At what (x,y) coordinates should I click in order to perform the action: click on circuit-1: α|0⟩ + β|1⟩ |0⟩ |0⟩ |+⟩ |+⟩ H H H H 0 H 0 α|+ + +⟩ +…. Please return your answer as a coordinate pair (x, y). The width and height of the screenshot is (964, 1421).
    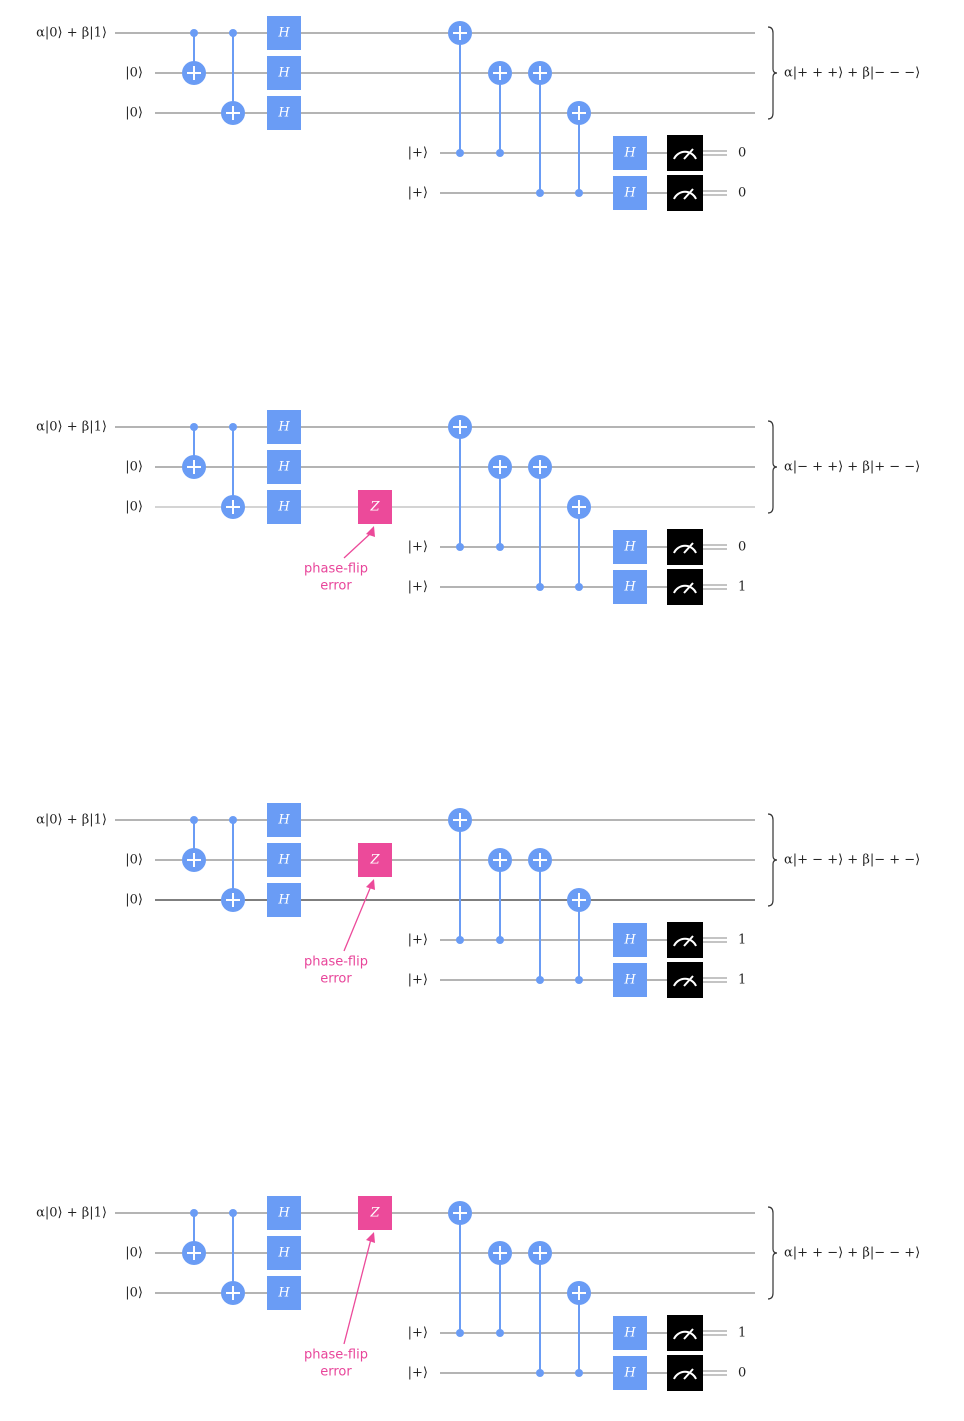
    Looking at the image, I should click on (478, 113).